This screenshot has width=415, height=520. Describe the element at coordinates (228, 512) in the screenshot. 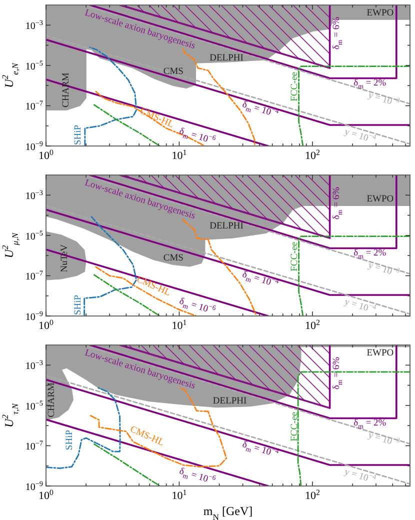

I see `x-axis-title: m$_{N}$ [GeV]` at that location.